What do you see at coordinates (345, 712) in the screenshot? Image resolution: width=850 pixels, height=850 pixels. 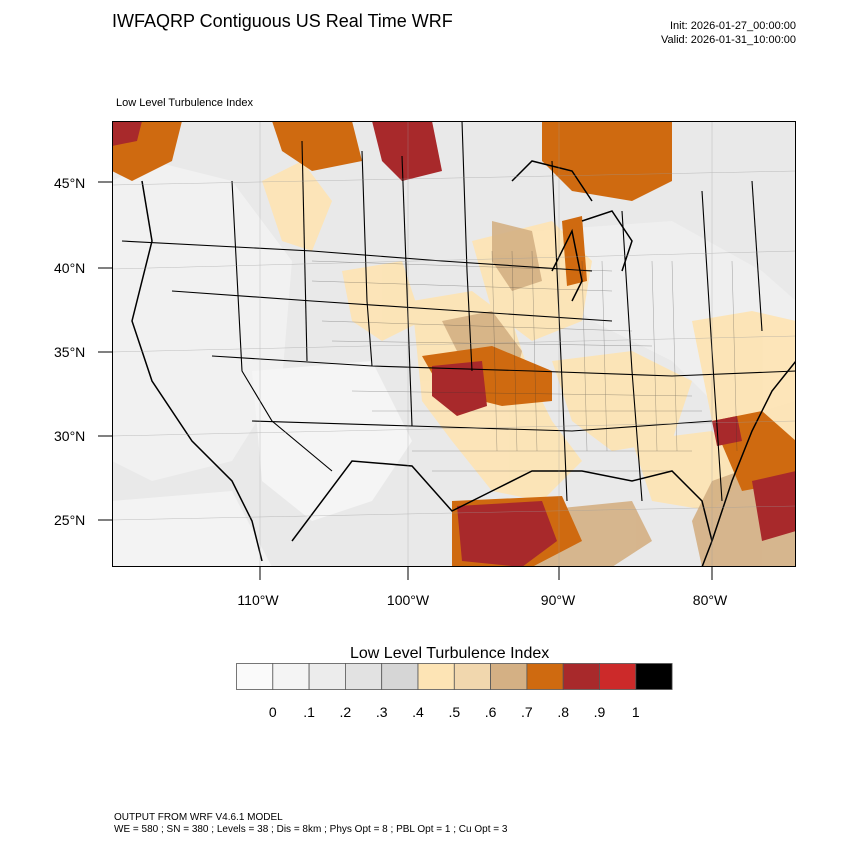 I see `legend-tick-label: .2` at bounding box center [345, 712].